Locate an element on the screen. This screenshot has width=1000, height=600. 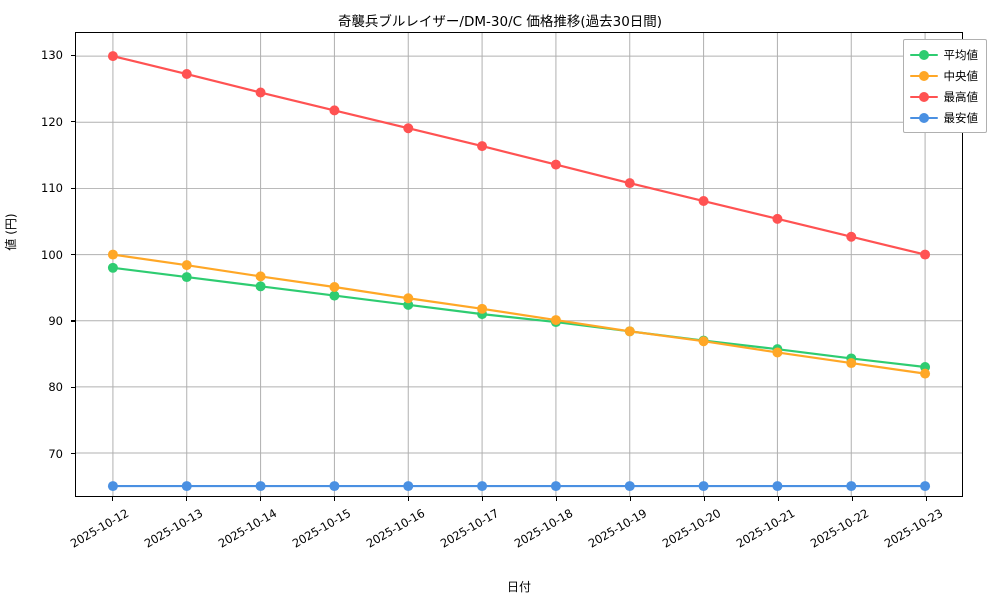
legend-label: 中央値 is located at coordinates (961, 75).